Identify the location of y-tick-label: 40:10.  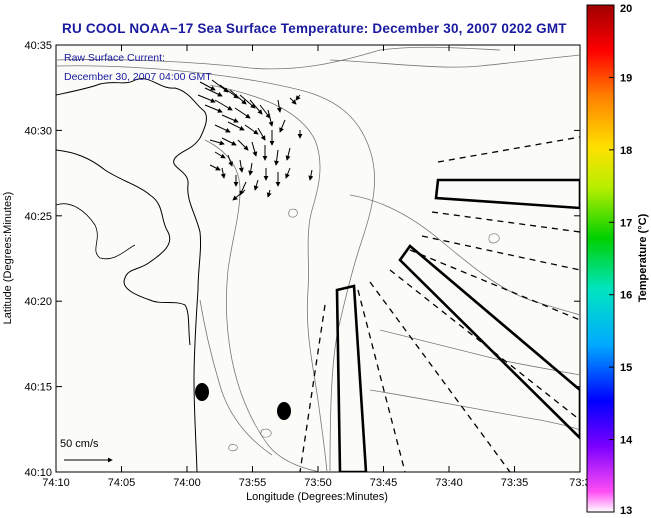
(38, 473).